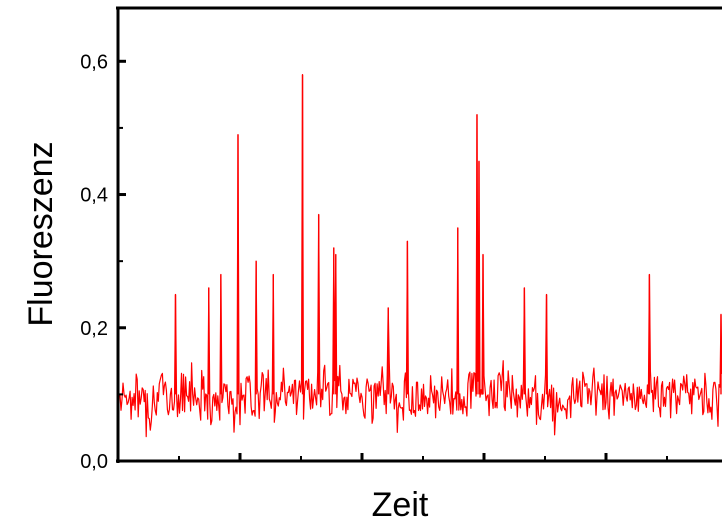 This screenshot has width=722, height=531. I want to click on y-tick-label: 0,0, so click(94, 462).